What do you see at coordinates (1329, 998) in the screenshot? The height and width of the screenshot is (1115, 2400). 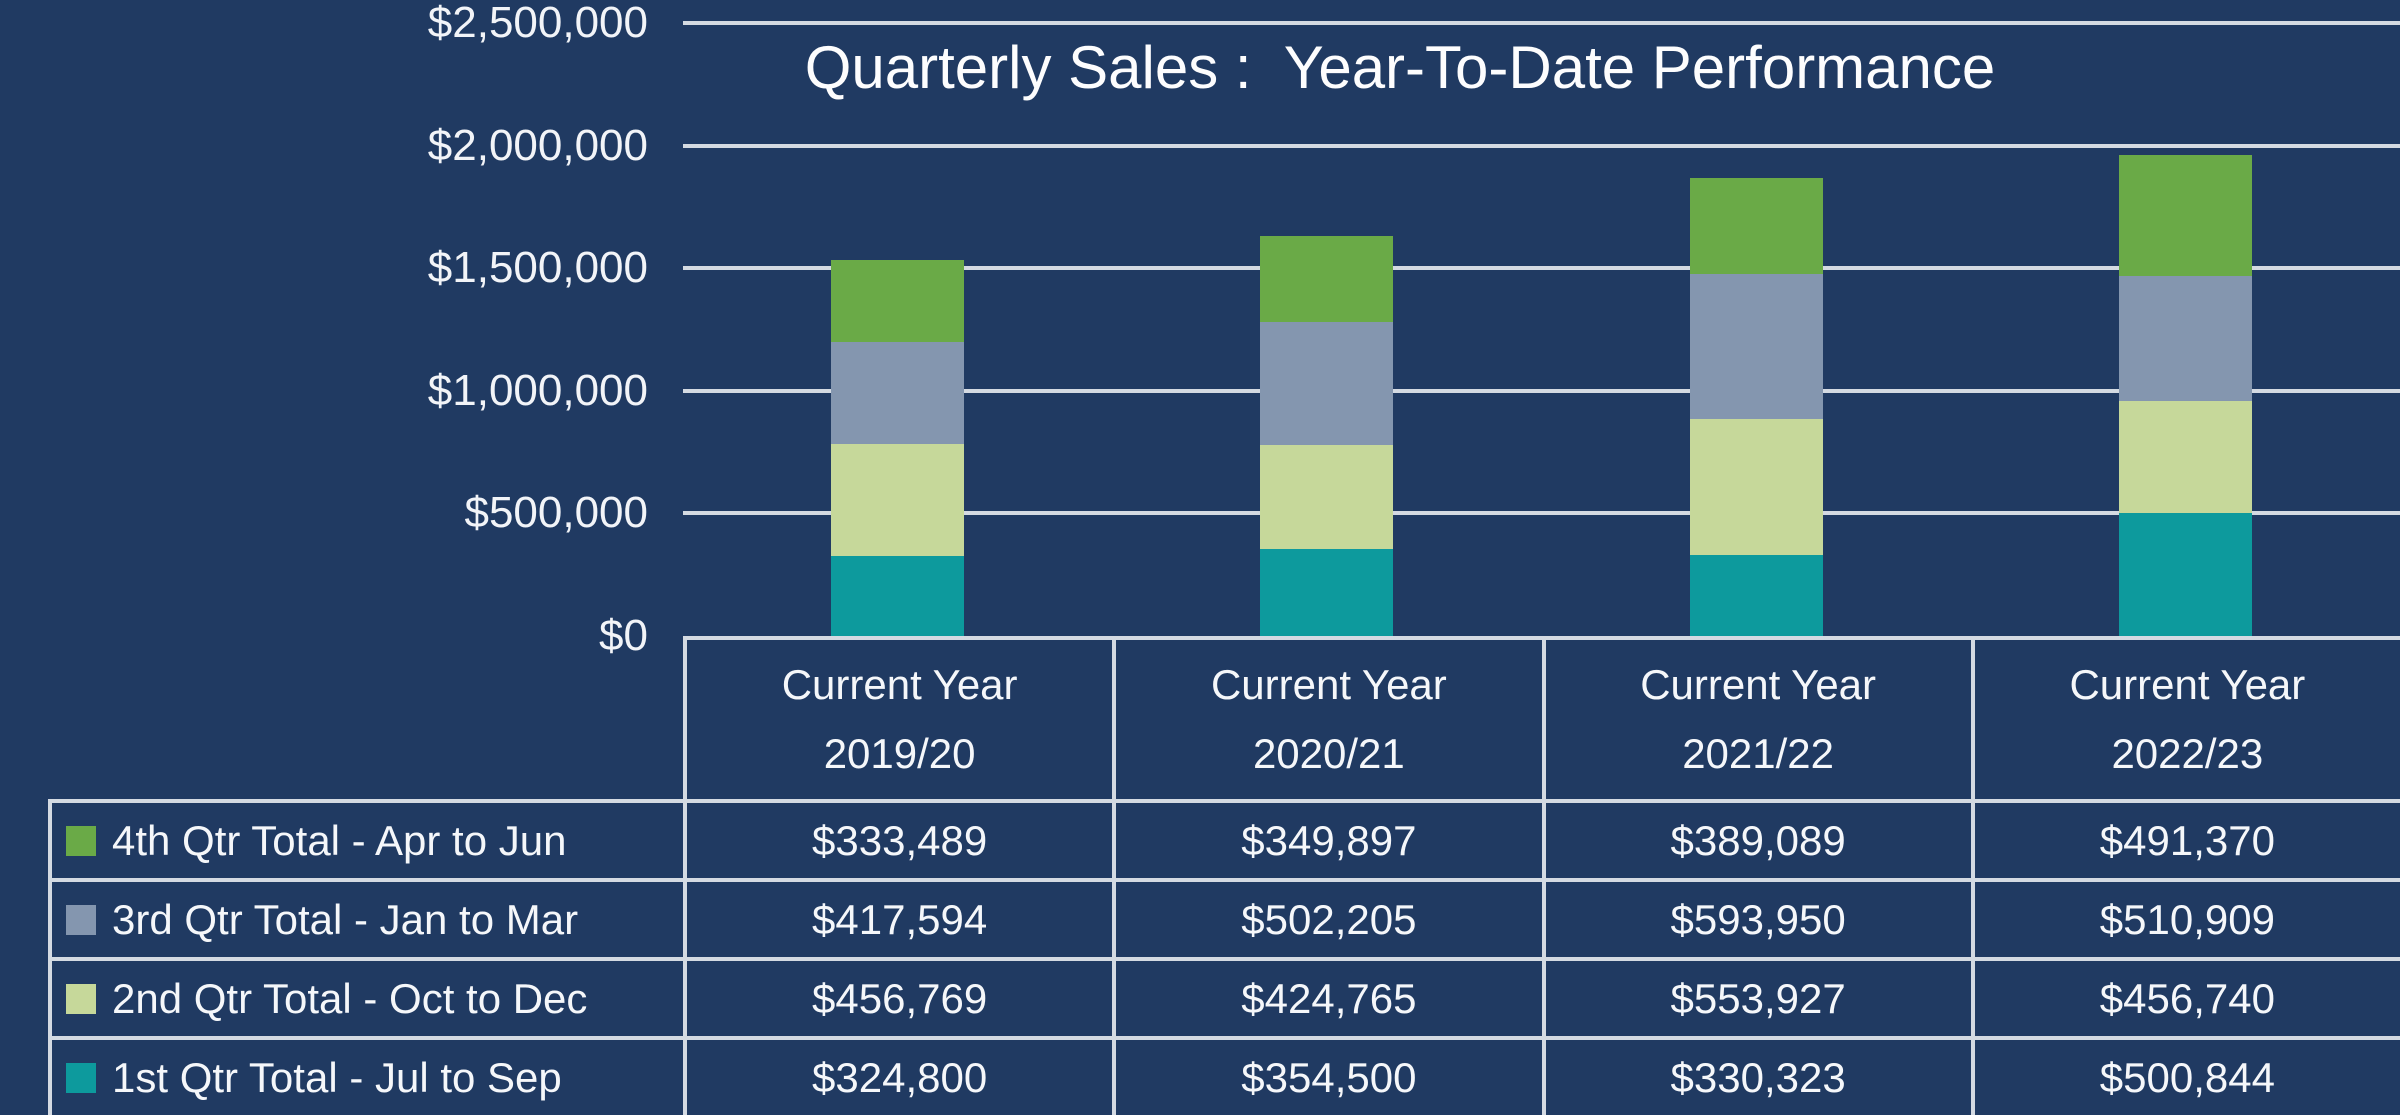 I see `table-value-cell: $424,765` at bounding box center [1329, 998].